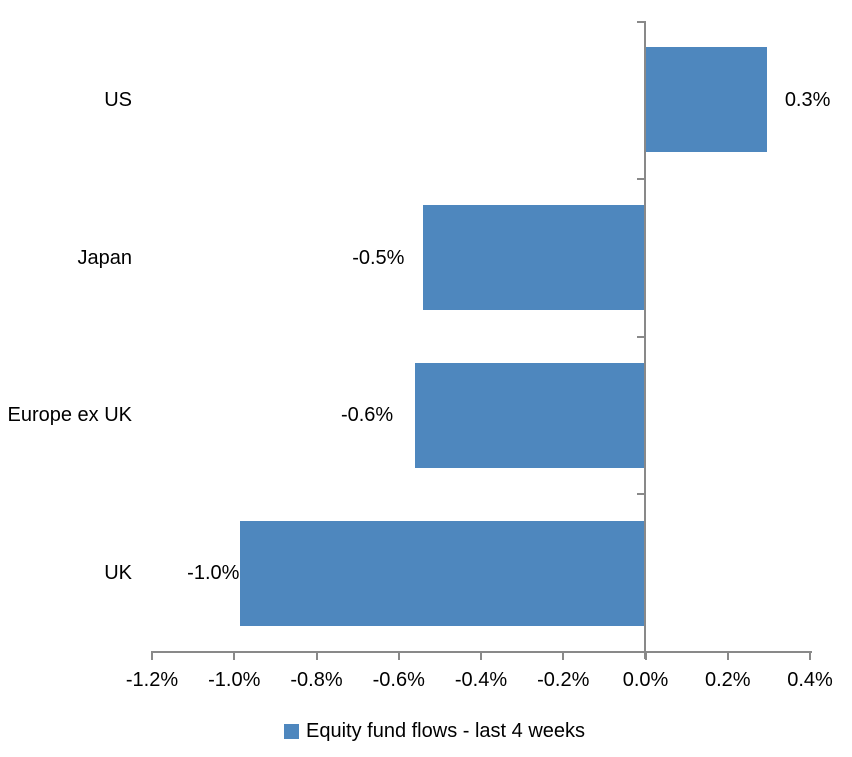 The height and width of the screenshot is (757, 852). I want to click on x-tick-label: 0.0%, so click(645, 680).